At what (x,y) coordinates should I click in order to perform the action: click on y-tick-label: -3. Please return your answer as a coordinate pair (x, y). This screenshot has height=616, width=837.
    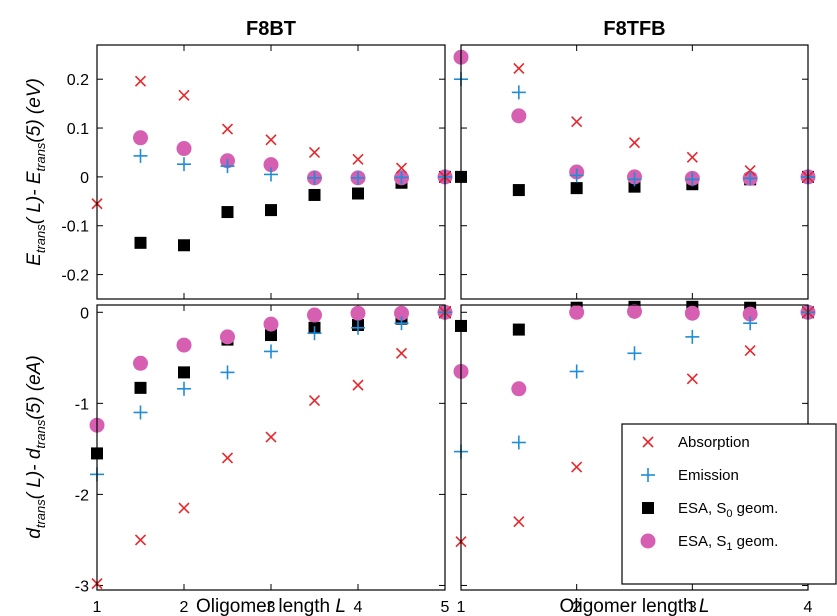
    Looking at the image, I should click on (82, 586).